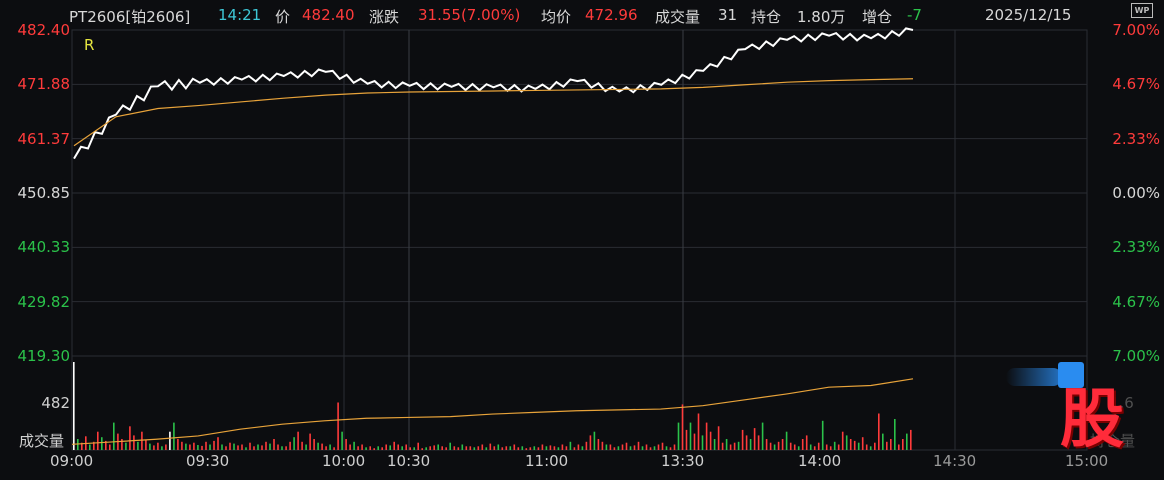  I want to click on volume-label: 成交量, so click(678, 17).